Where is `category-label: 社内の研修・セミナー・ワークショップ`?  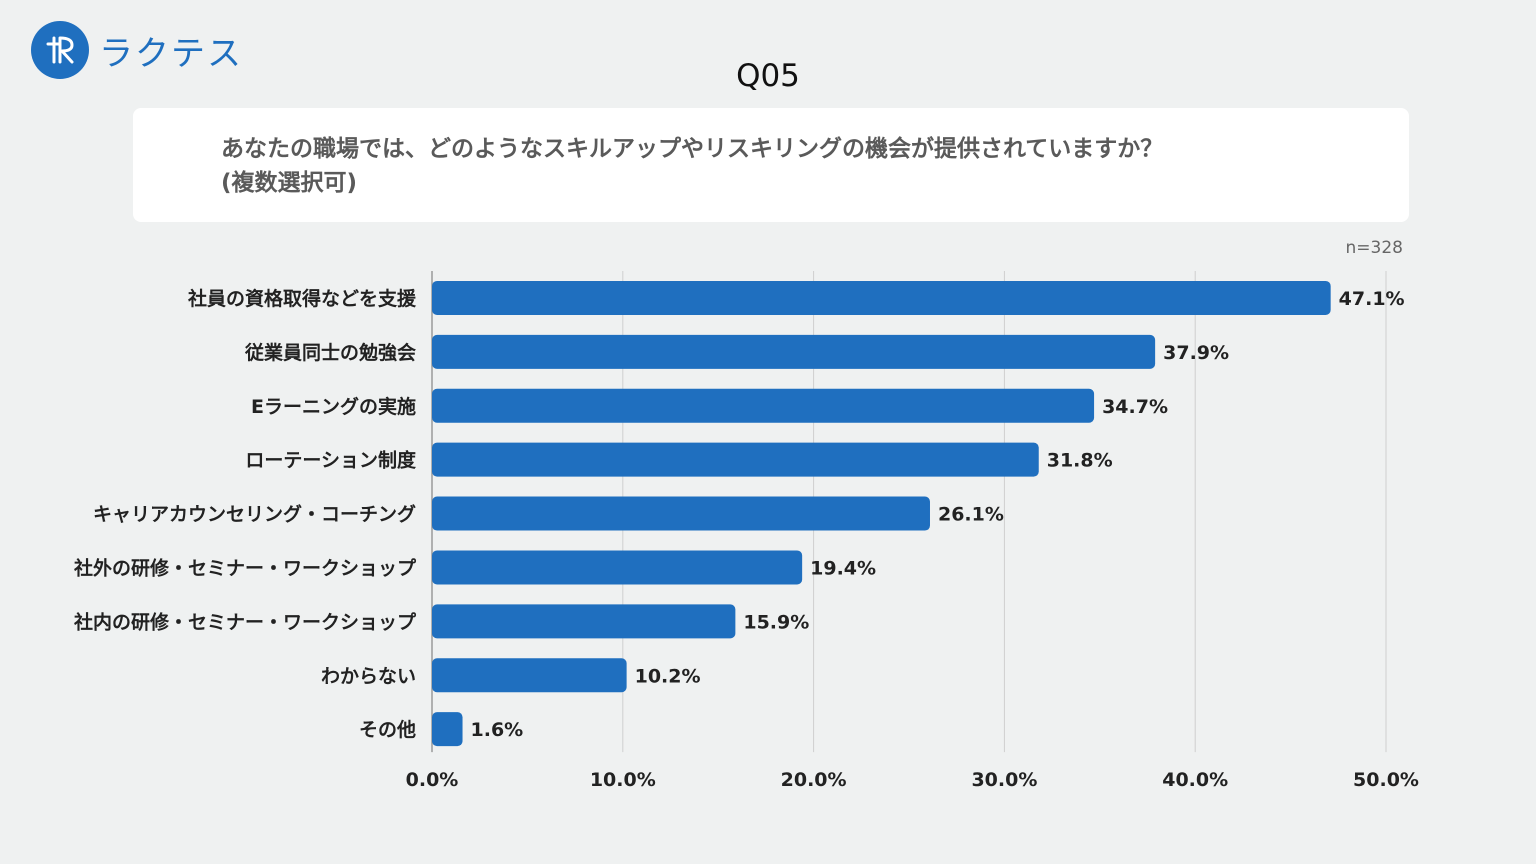
category-label: 社内の研修・セミナー・ワークショップ is located at coordinates (245, 621).